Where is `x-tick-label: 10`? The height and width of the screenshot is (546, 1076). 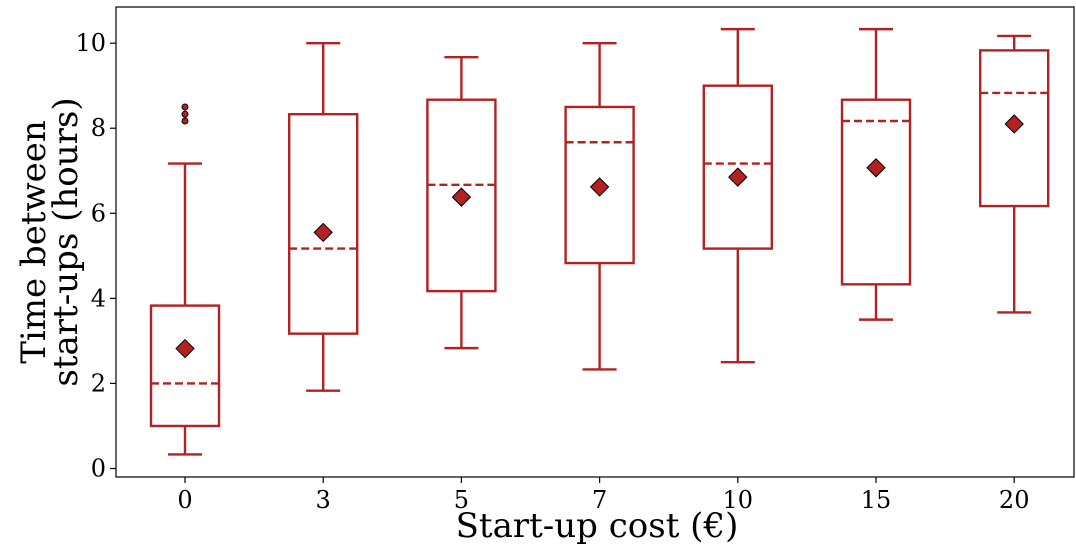 x-tick-label: 10 is located at coordinates (738, 500).